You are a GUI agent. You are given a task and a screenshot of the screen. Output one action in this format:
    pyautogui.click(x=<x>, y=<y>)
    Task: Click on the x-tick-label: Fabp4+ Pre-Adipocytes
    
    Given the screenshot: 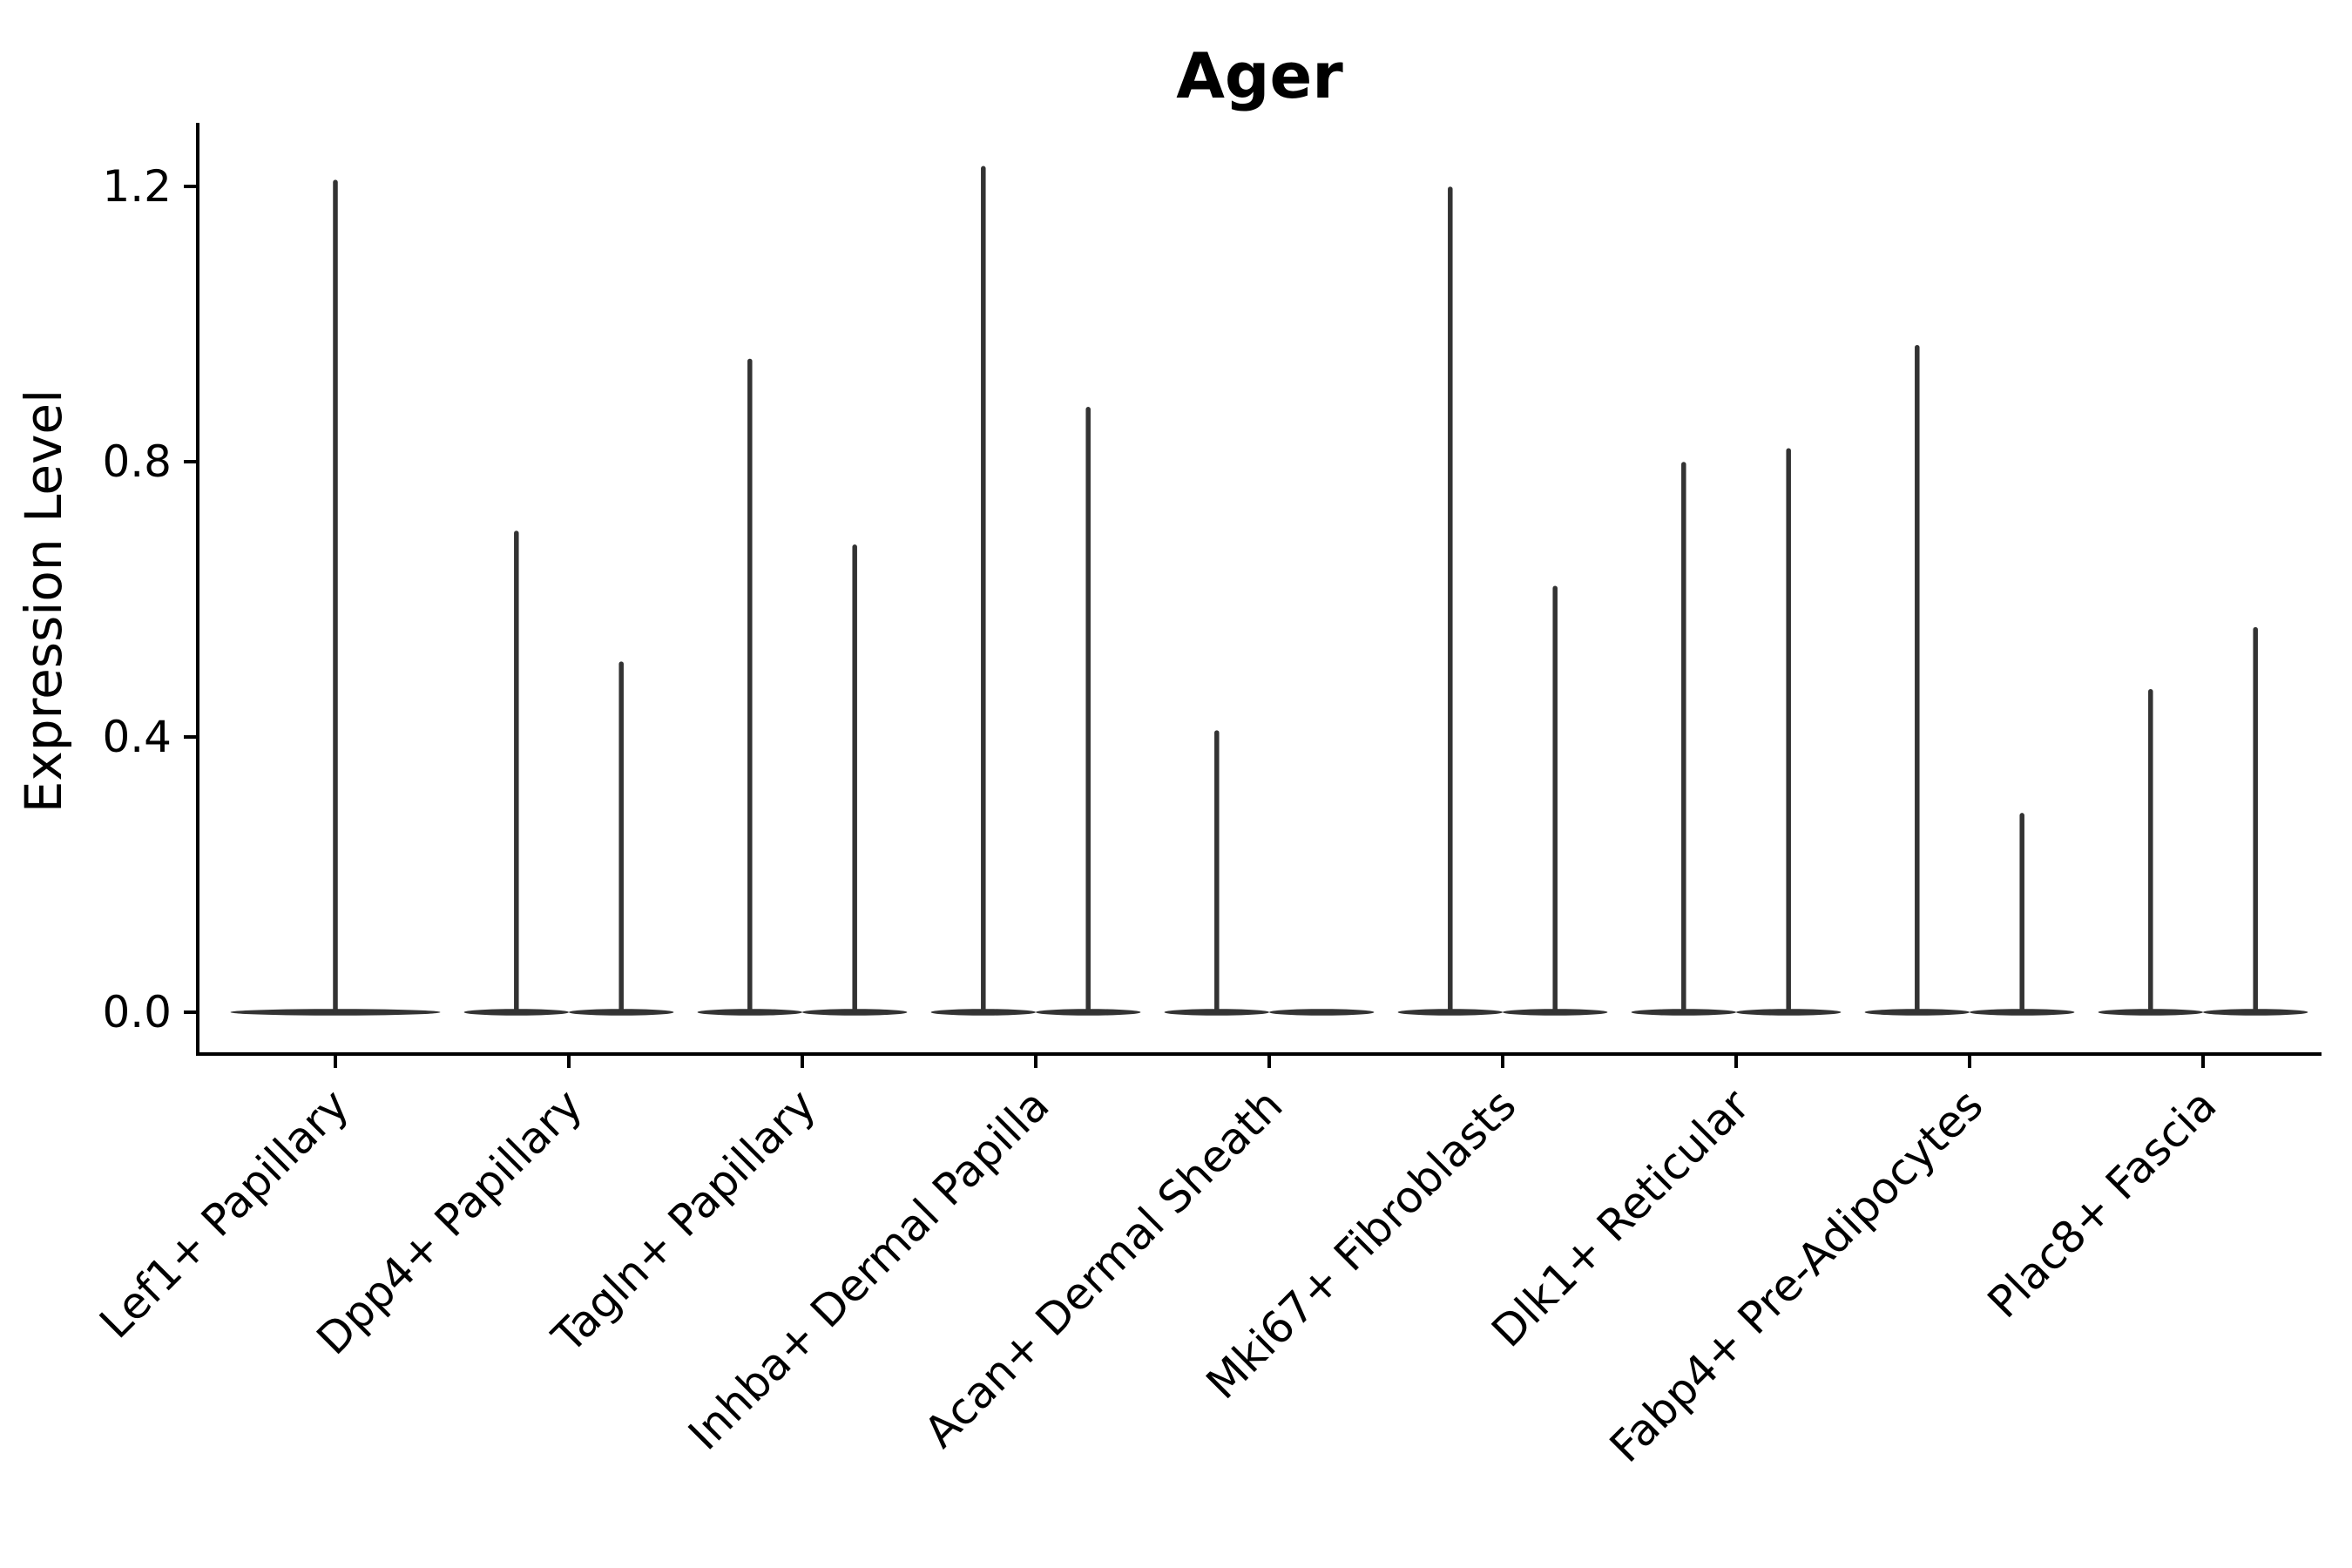 What is the action you would take?
    pyautogui.click(x=1796, y=1275)
    